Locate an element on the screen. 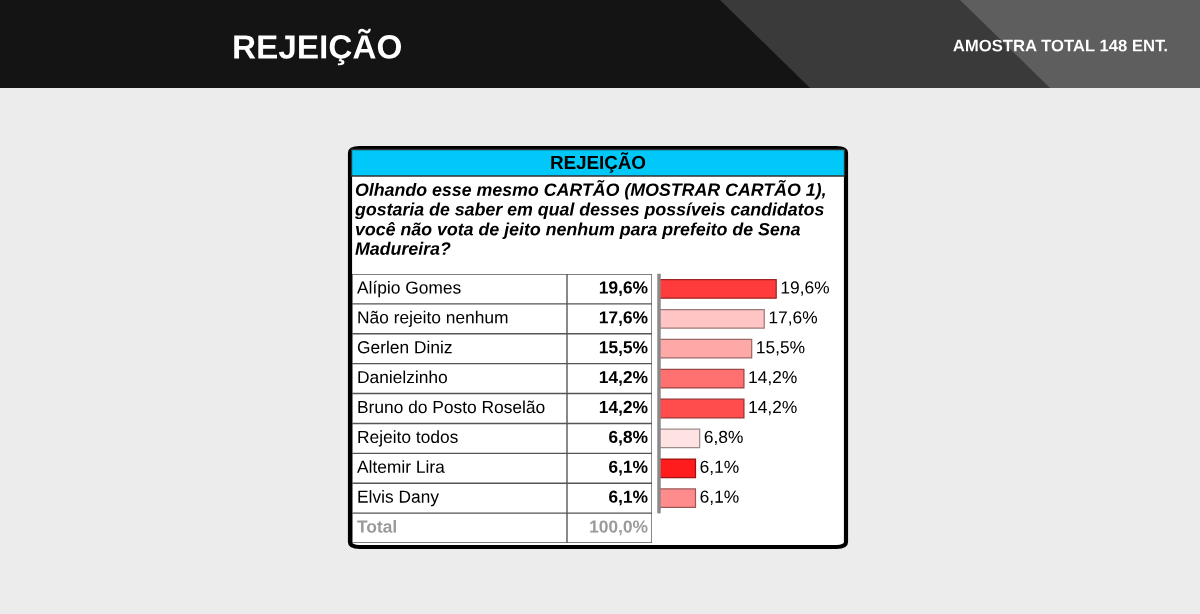 The width and height of the screenshot is (1200, 614). data-label: 6,8% is located at coordinates (628, 438).